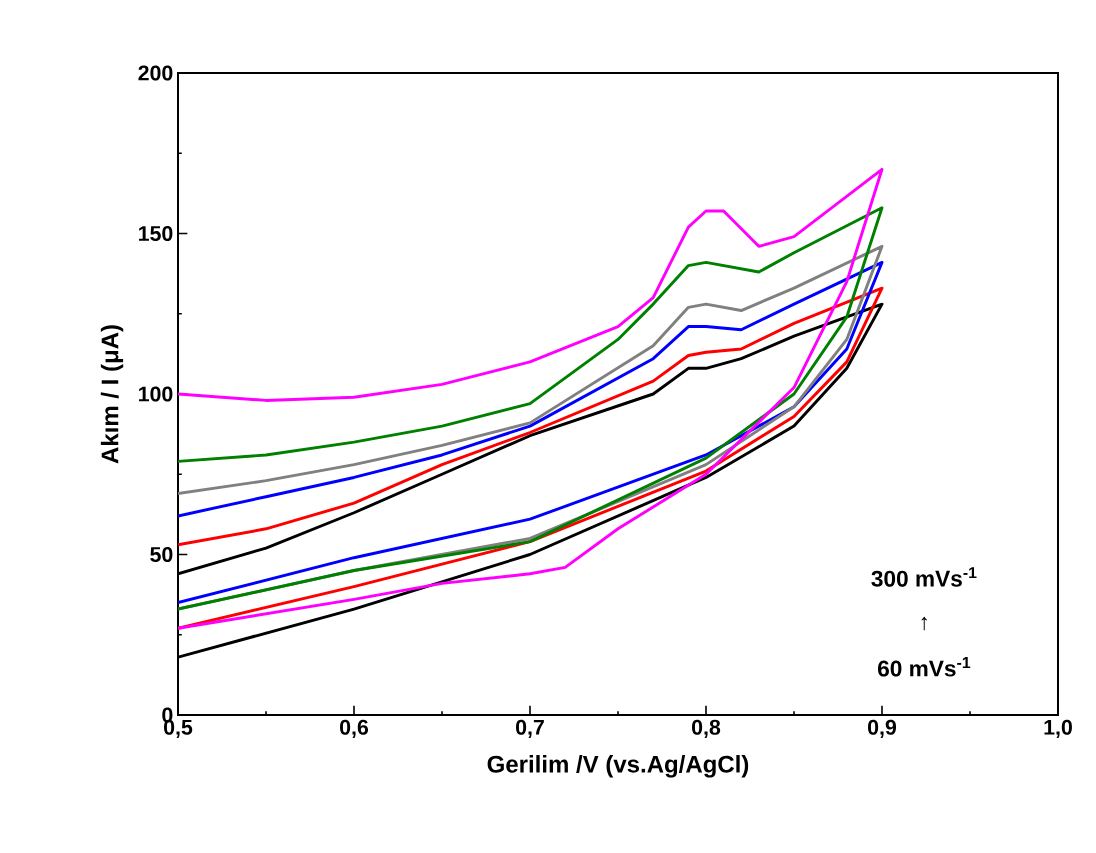  Describe the element at coordinates (156, 394) in the screenshot. I see `y-tick-label: 100` at that location.